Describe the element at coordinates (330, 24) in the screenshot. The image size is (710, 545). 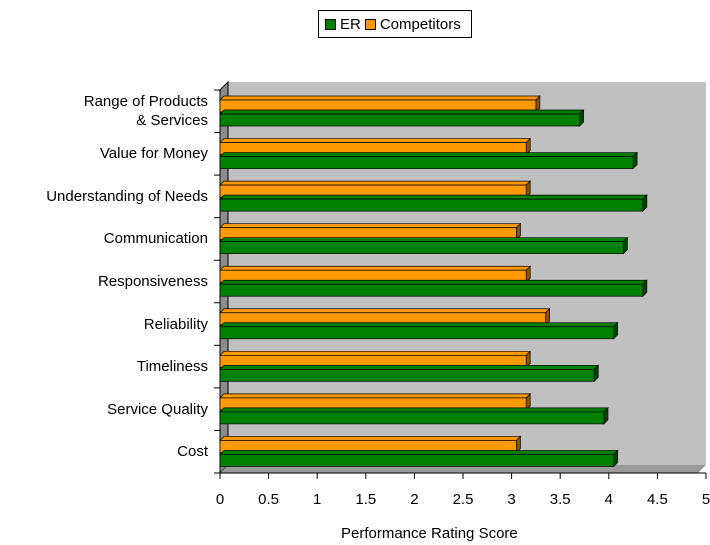
I see `legend-swatch-er` at that location.